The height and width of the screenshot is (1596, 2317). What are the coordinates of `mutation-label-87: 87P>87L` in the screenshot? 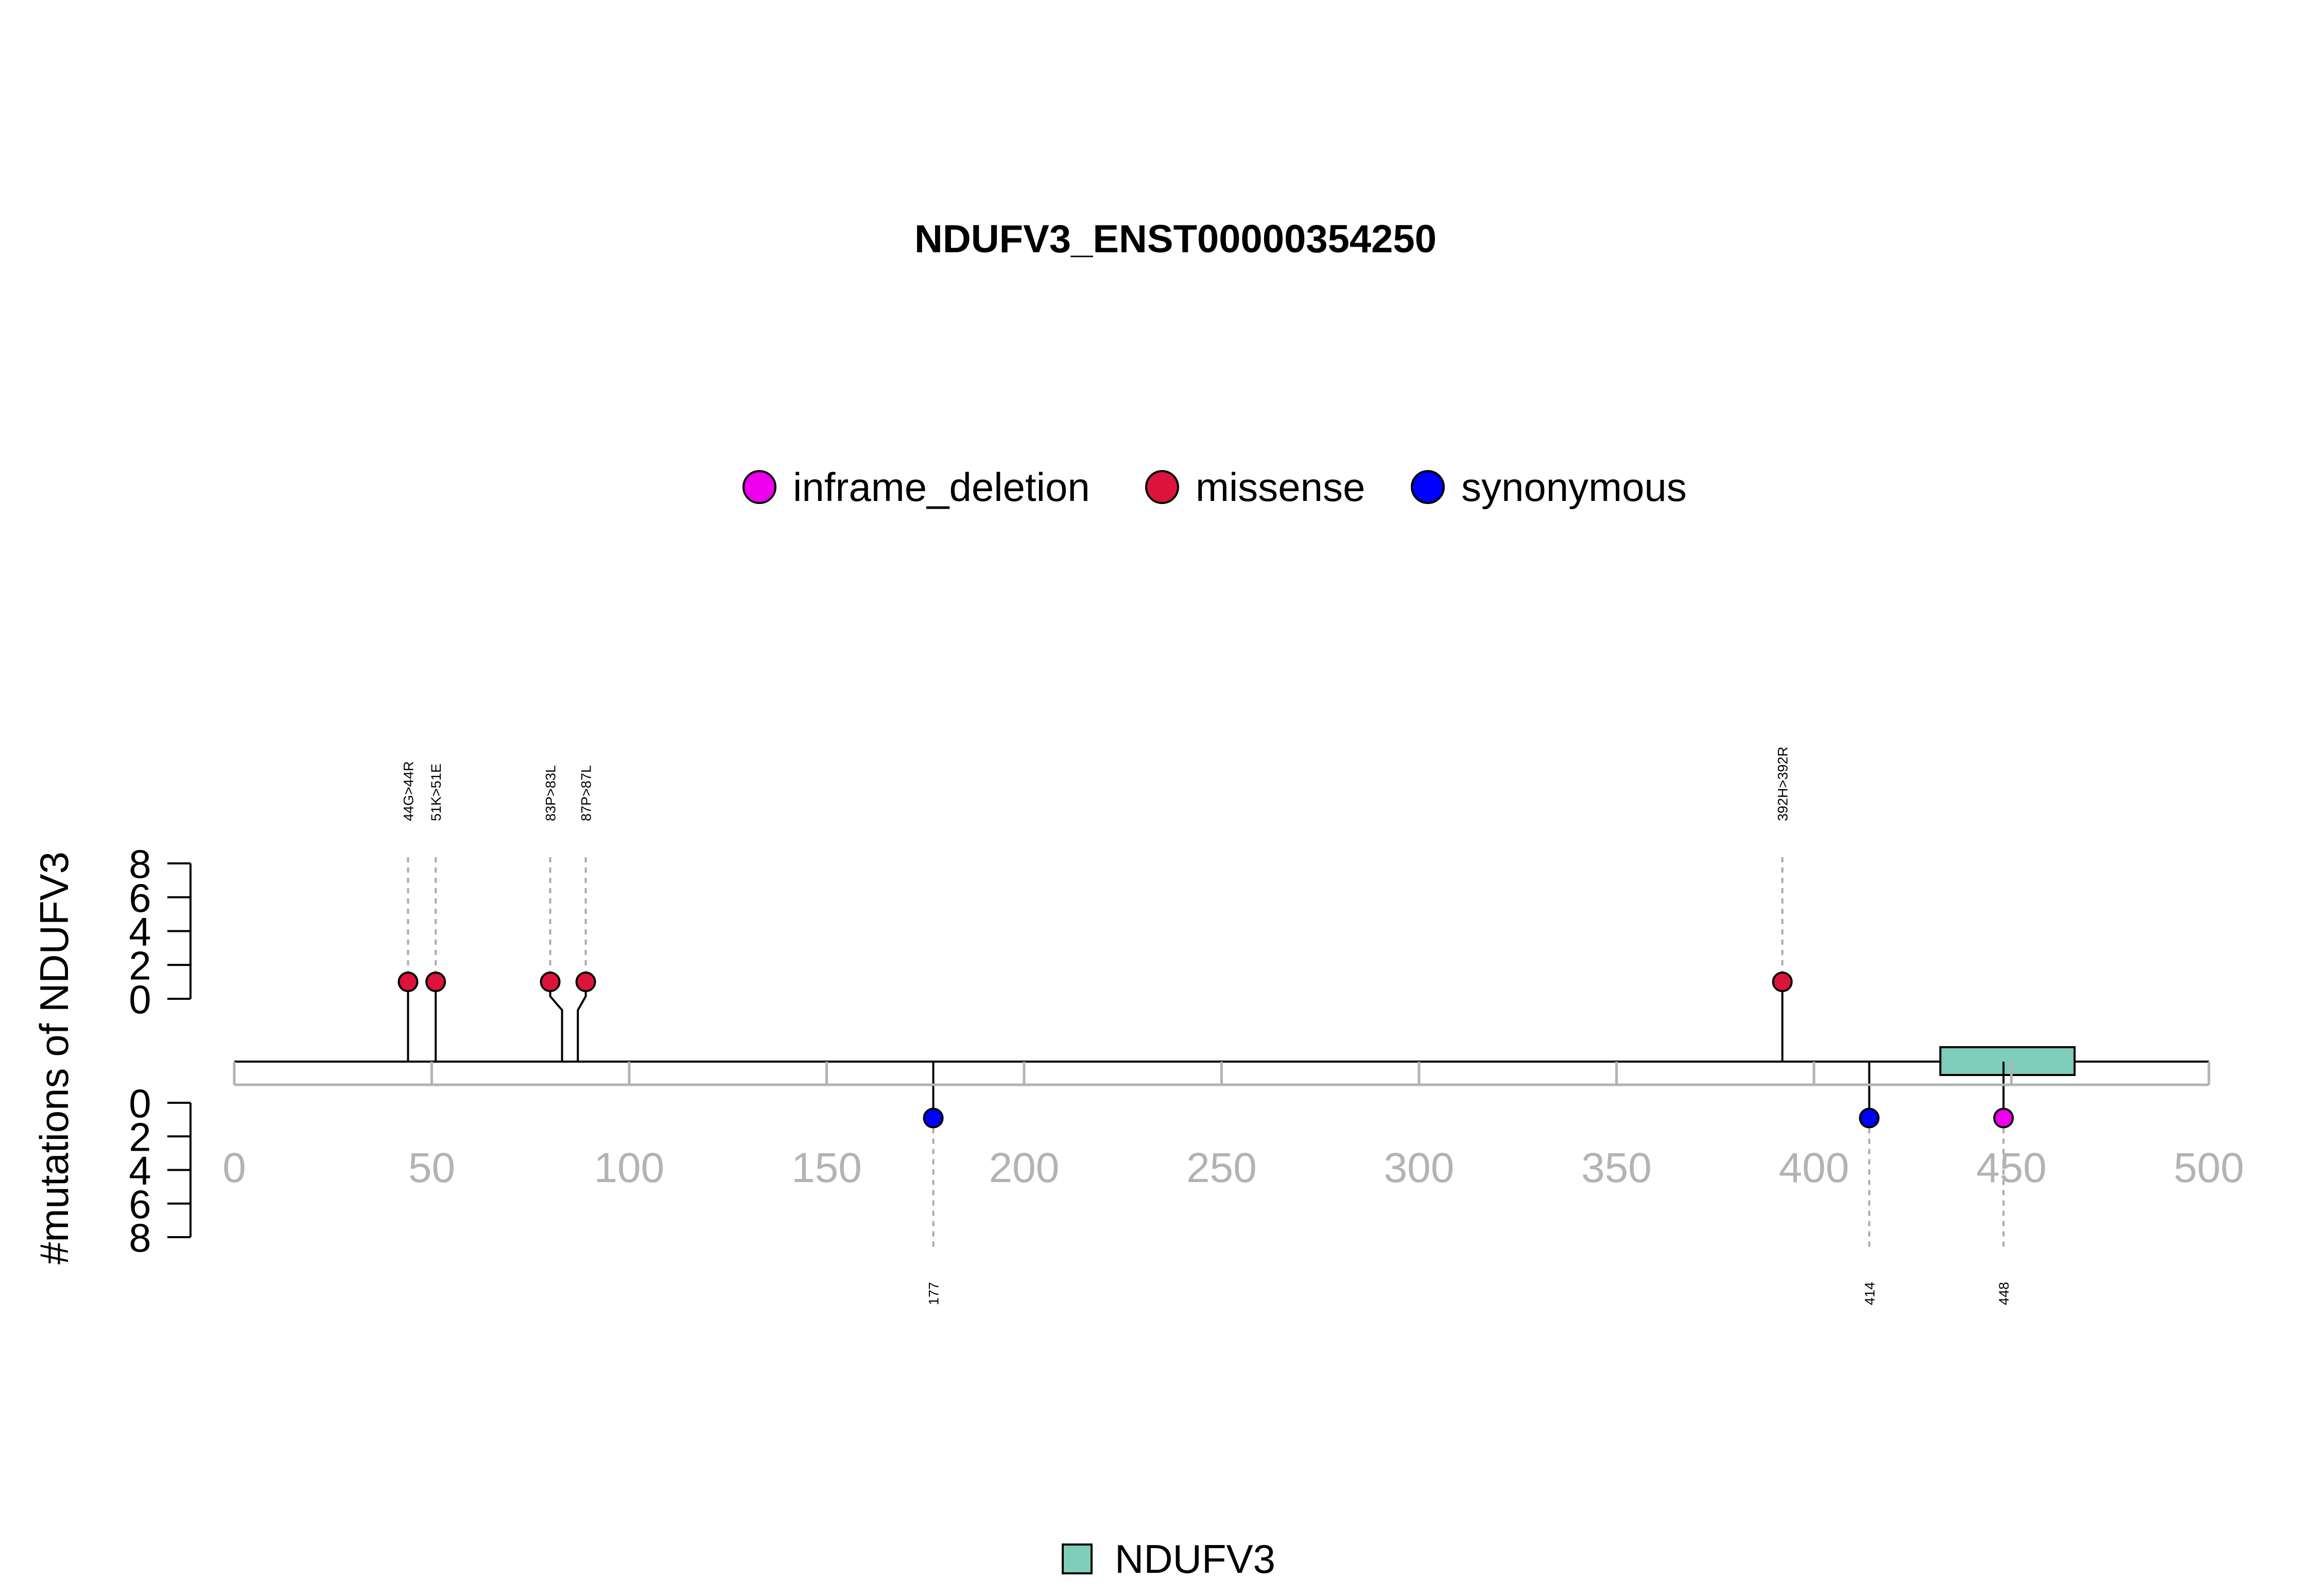 It's located at (586, 793).